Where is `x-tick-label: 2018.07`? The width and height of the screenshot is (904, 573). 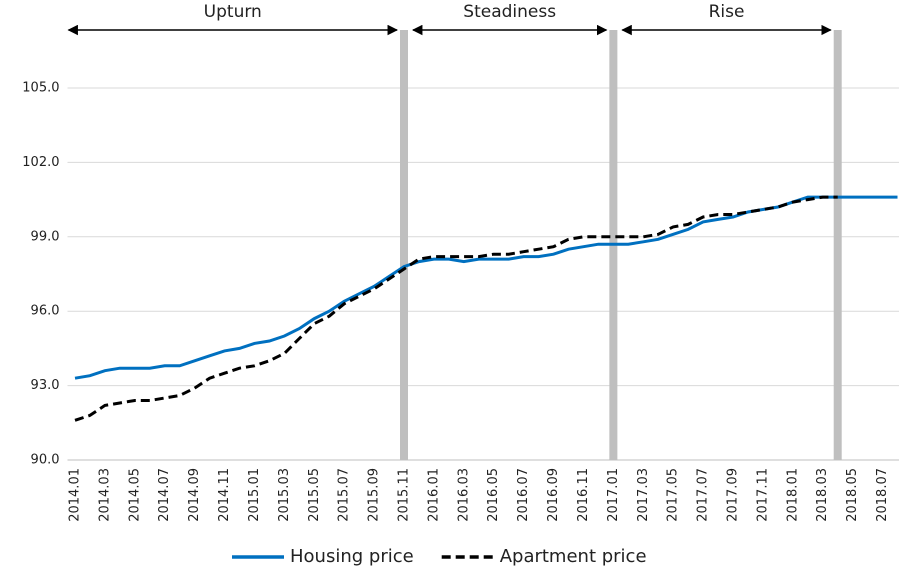 x-tick-label: 2018.07 is located at coordinates (882, 495).